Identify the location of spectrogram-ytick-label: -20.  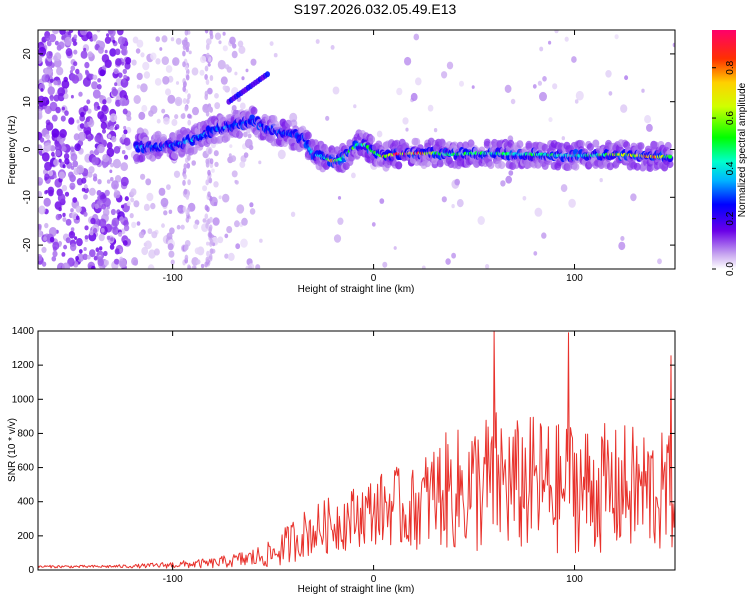
(27, 244).